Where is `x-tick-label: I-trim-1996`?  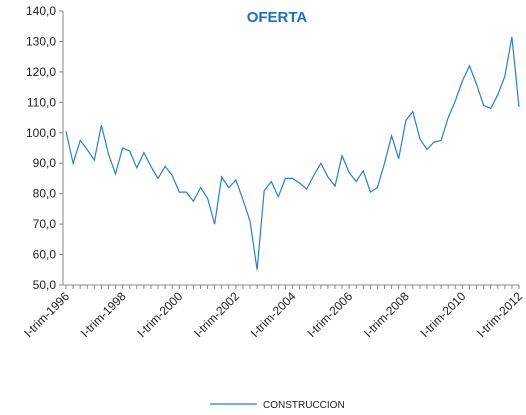 x-tick-label: I-trim-1996 is located at coordinates (46, 314).